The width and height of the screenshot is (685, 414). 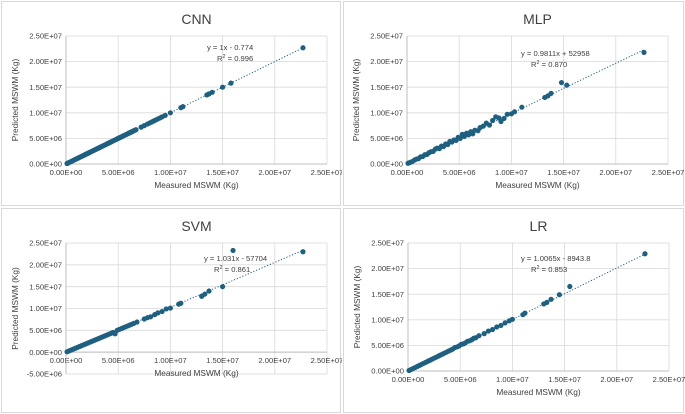 What do you see at coordinates (525, 107) in the screenshot?
I see `trendline` at bounding box center [525, 107].